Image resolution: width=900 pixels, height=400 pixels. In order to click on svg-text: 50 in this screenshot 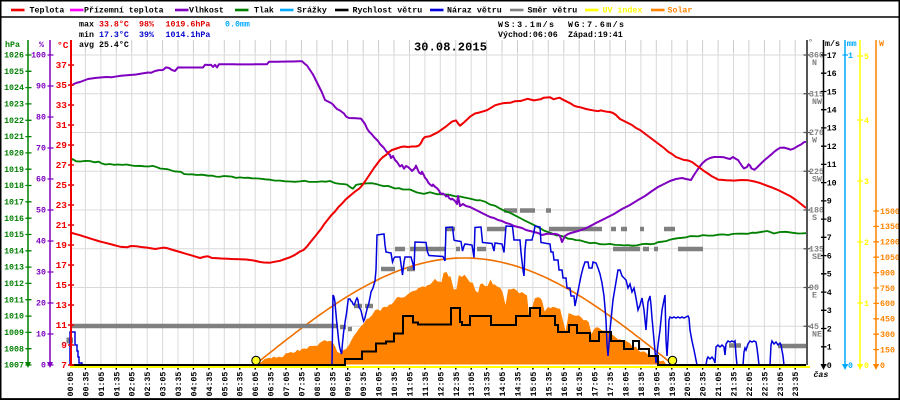, I will do `click(41, 211)`.